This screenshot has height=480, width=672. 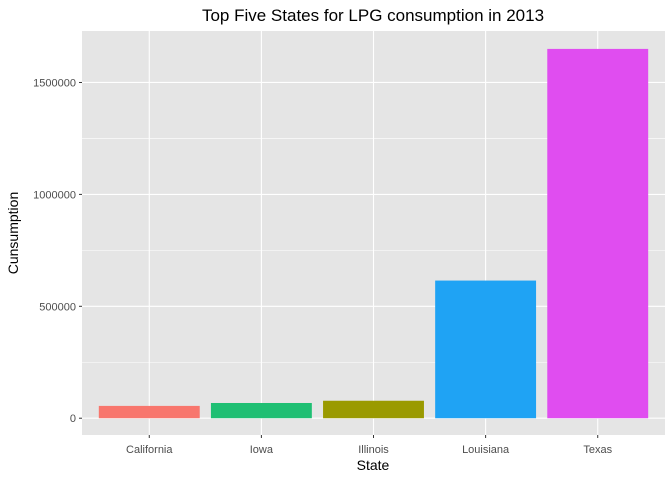 I want to click on y-axis-ticks: 0 500000 1000000 1500000, so click(x=57, y=251).